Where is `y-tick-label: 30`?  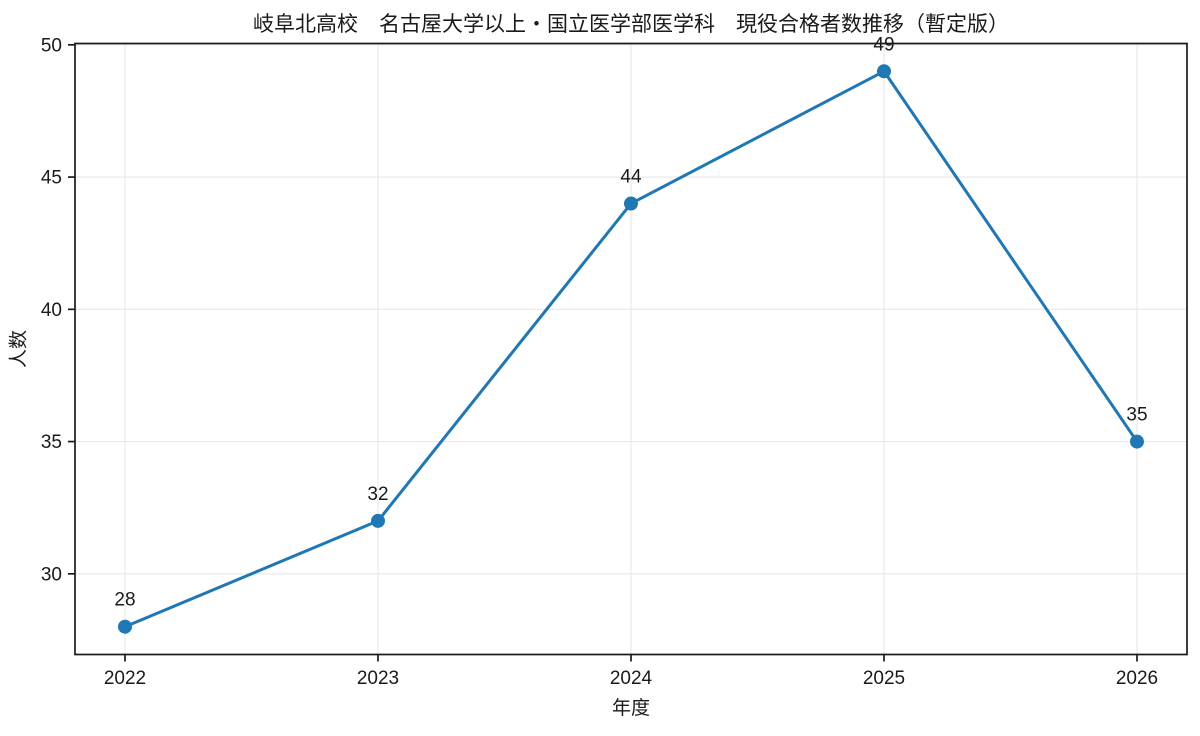 y-tick-label: 30 is located at coordinates (51, 574).